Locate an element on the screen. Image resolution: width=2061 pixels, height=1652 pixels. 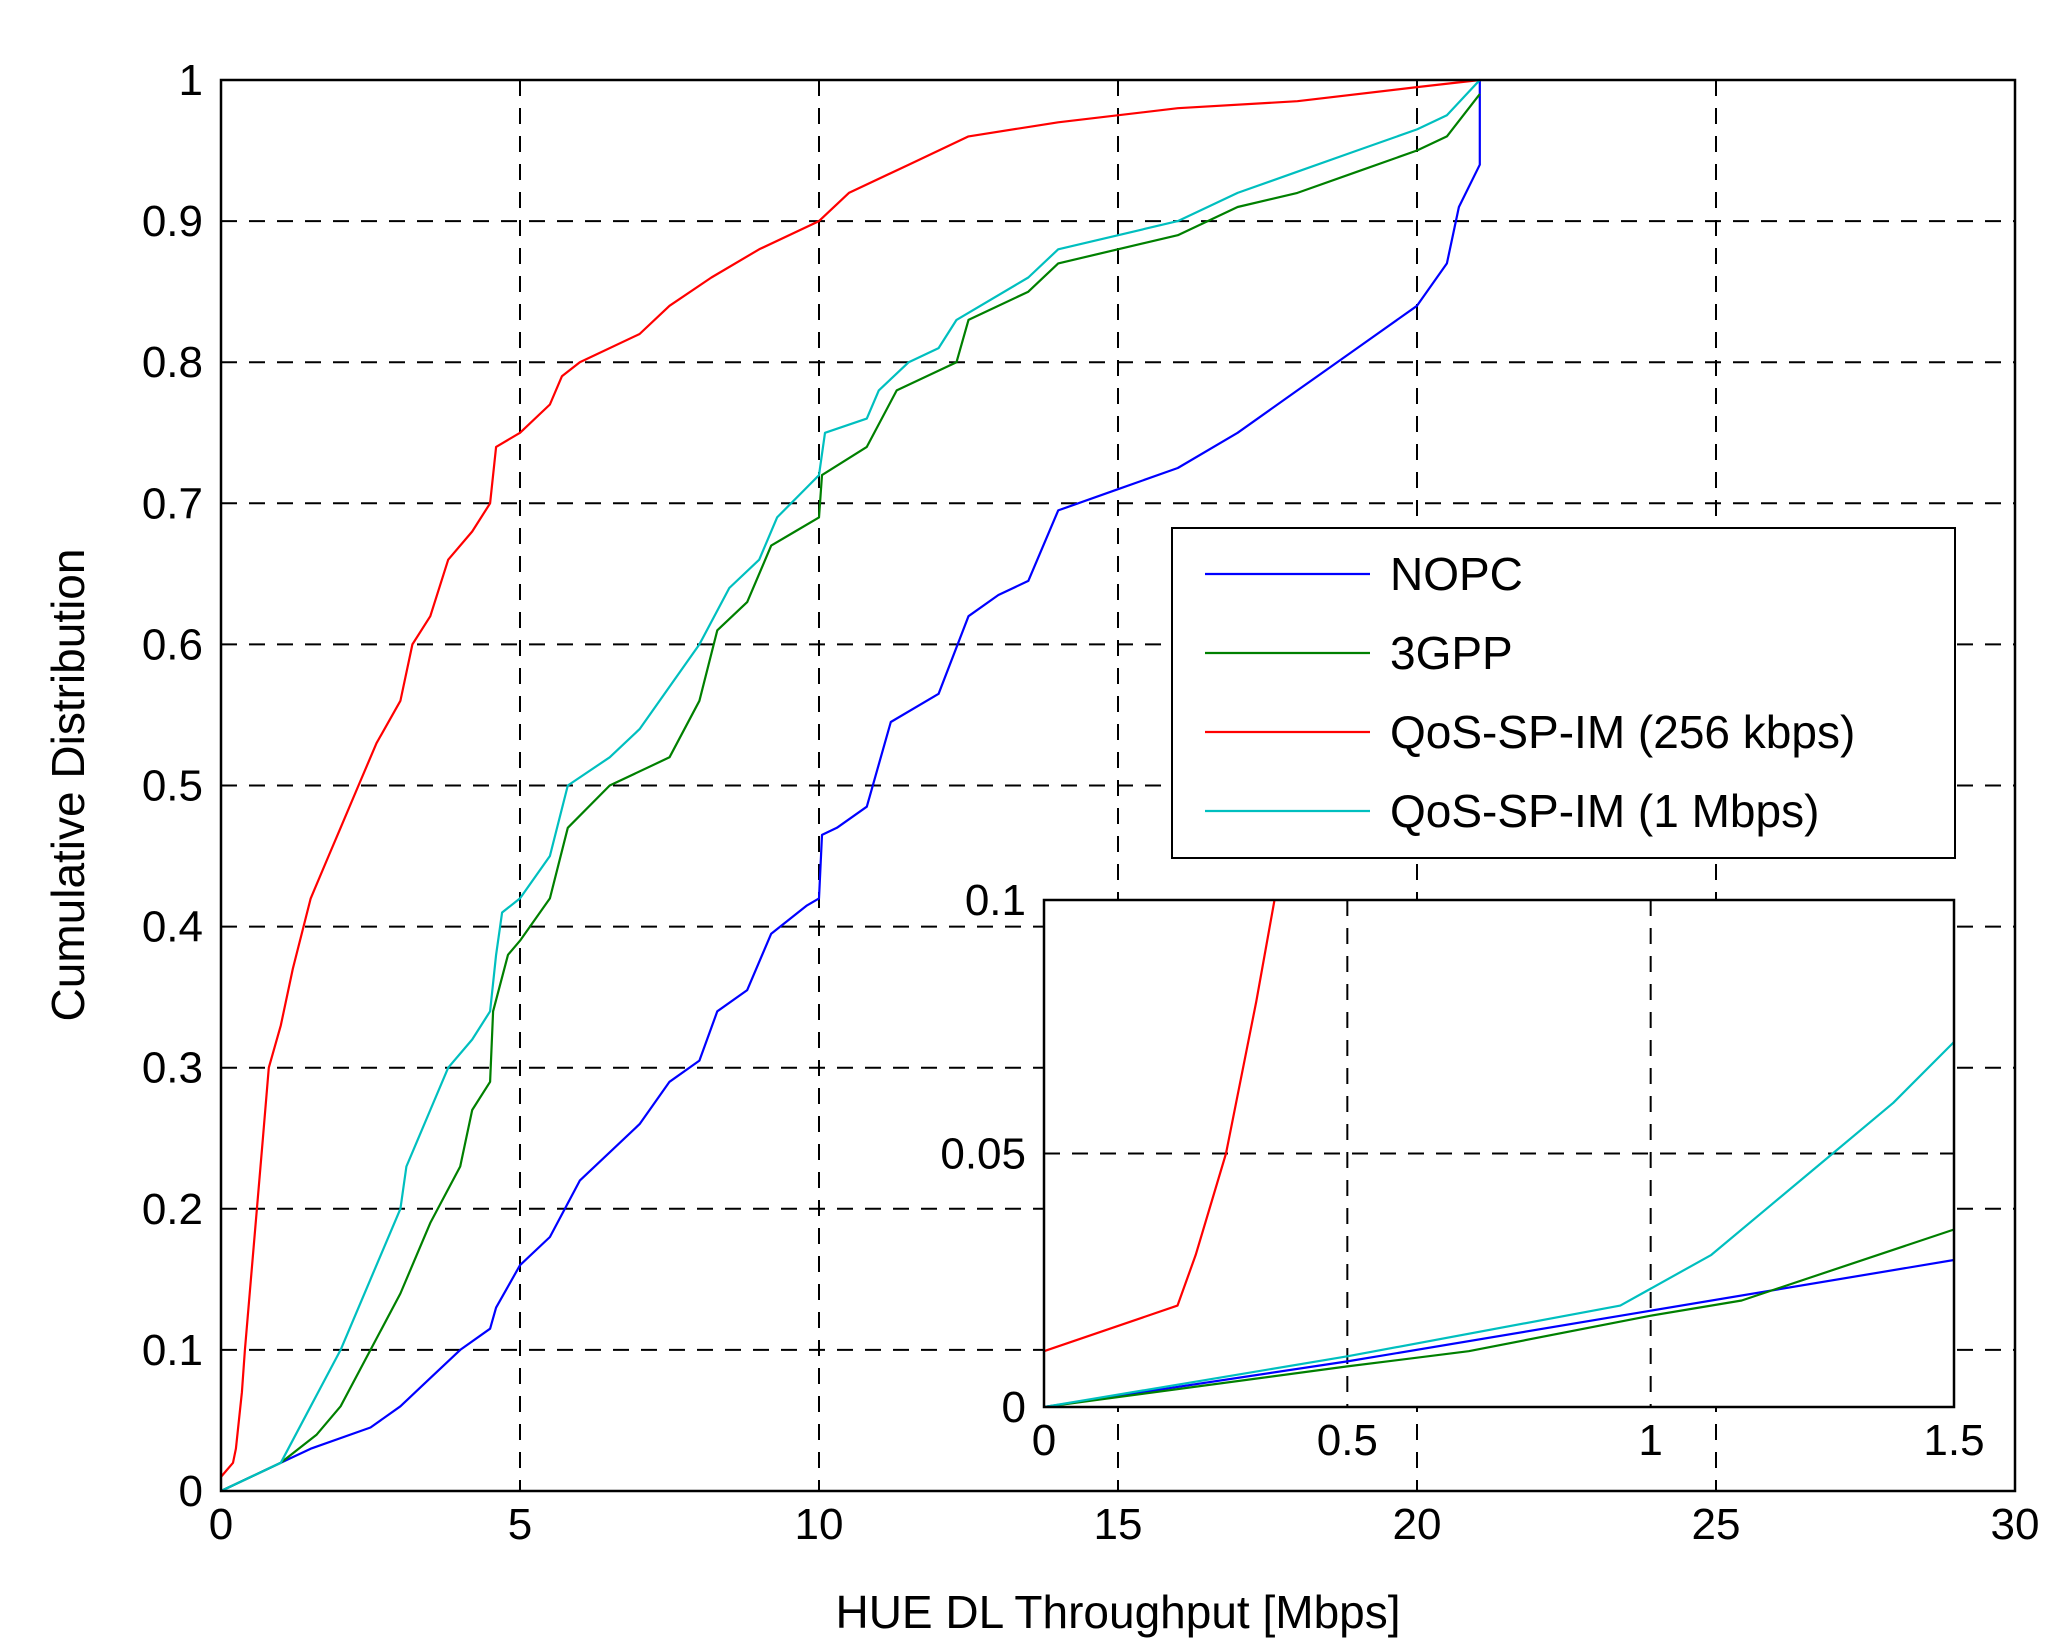
main-y-tick-label: 0.9 is located at coordinates (172, 221).